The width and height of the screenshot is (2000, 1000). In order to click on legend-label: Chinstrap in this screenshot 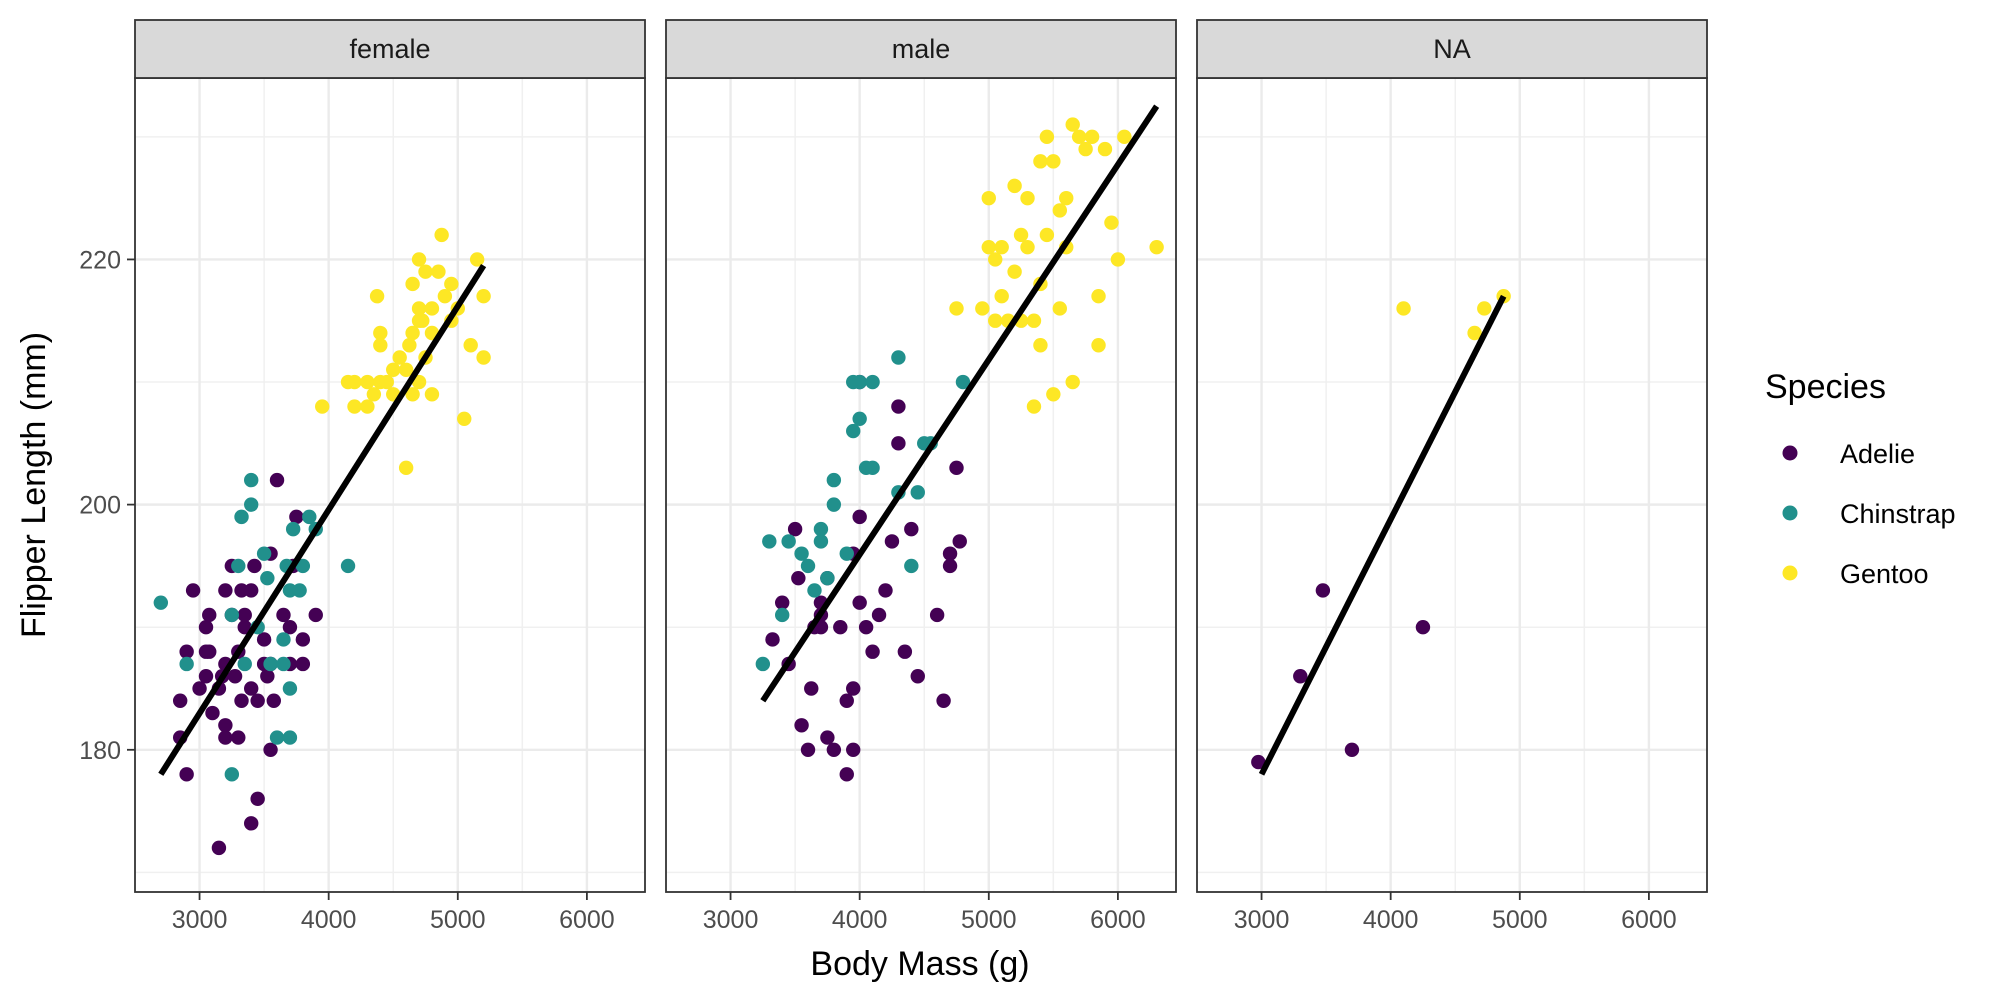, I will do `click(1898, 514)`.